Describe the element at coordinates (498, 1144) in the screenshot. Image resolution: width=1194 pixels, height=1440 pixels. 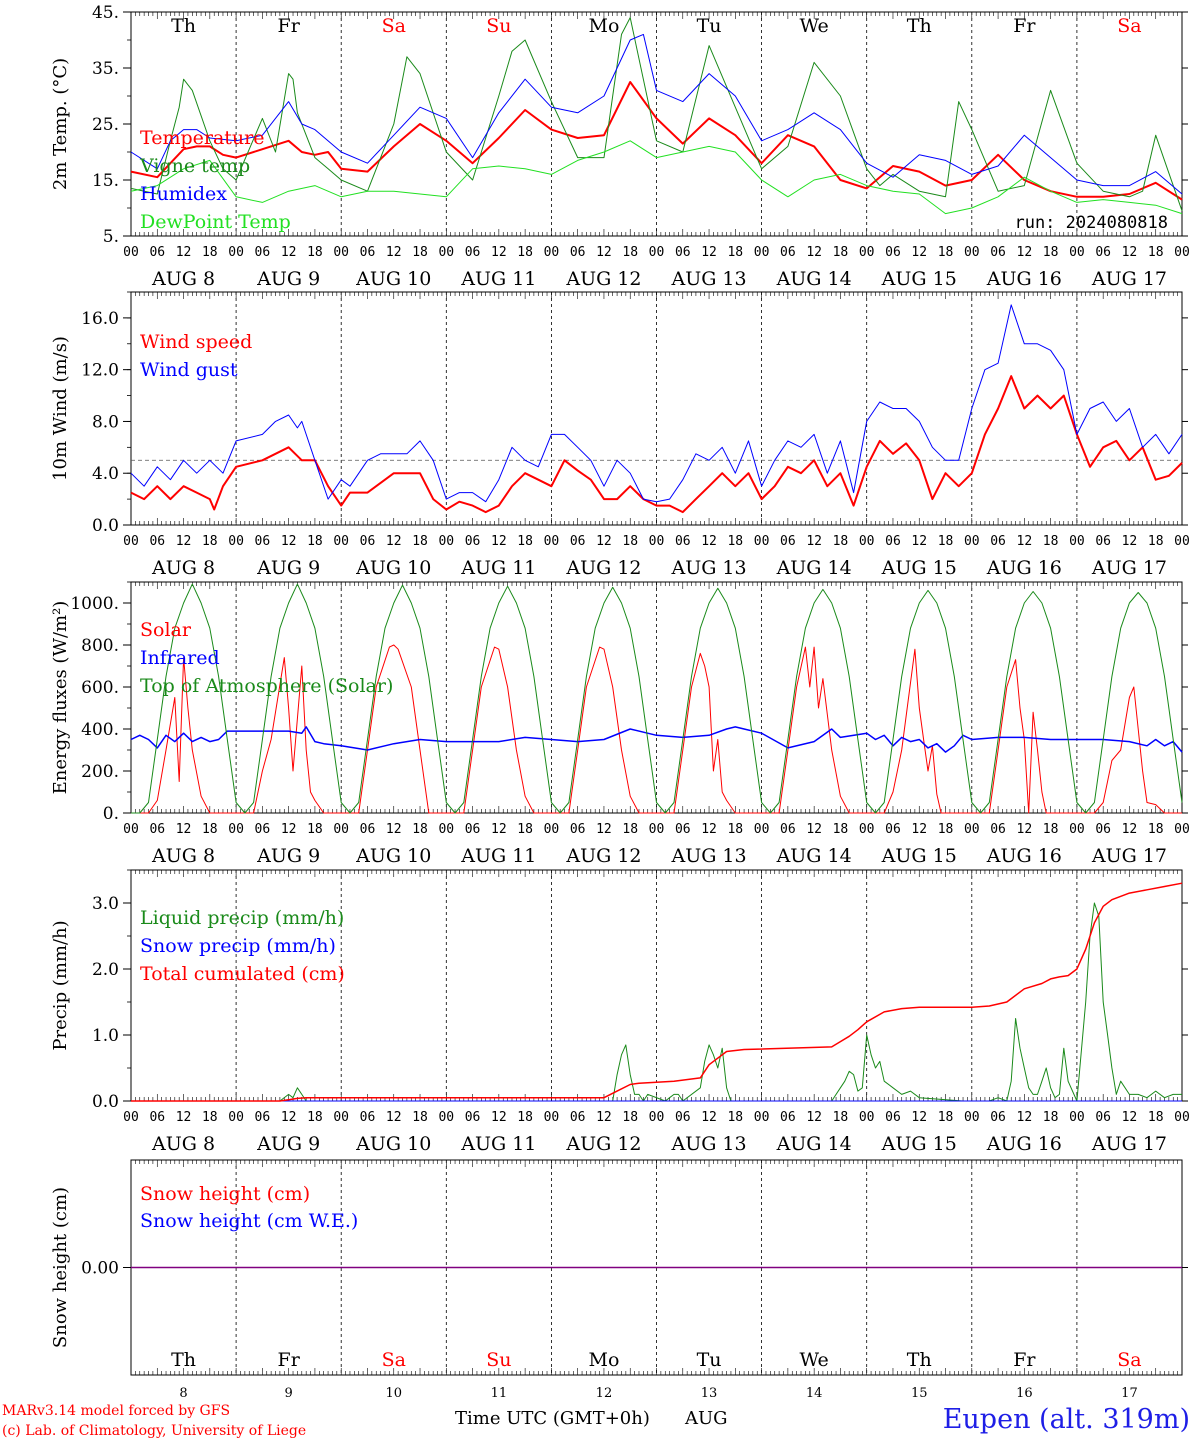
I see `date-label: AUG 11` at that location.